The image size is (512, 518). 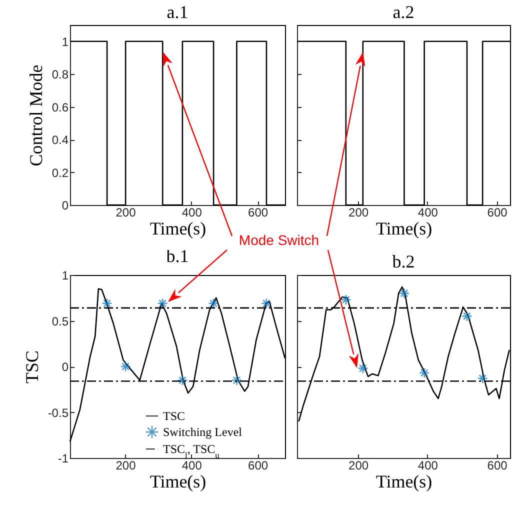 What do you see at coordinates (191, 451) in the screenshot?
I see `legend-label: TSC$_{l}$, TSC$_{u}$` at bounding box center [191, 451].